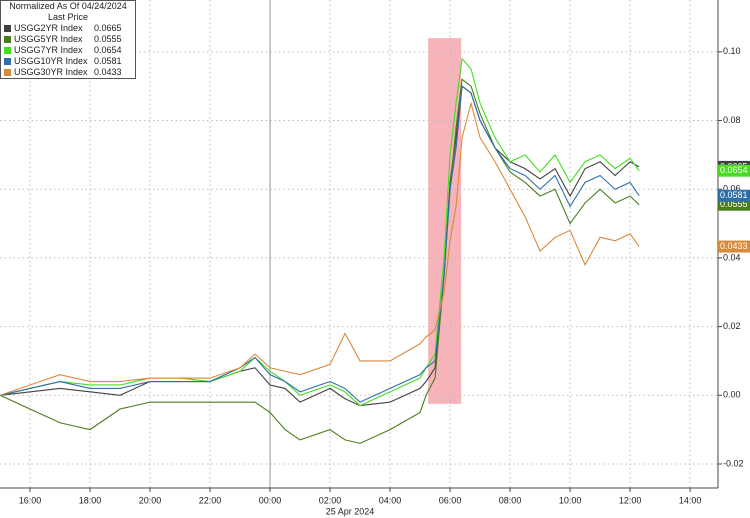  What do you see at coordinates (108, 72) in the screenshot?
I see `legend-value: 0.0433` at bounding box center [108, 72].